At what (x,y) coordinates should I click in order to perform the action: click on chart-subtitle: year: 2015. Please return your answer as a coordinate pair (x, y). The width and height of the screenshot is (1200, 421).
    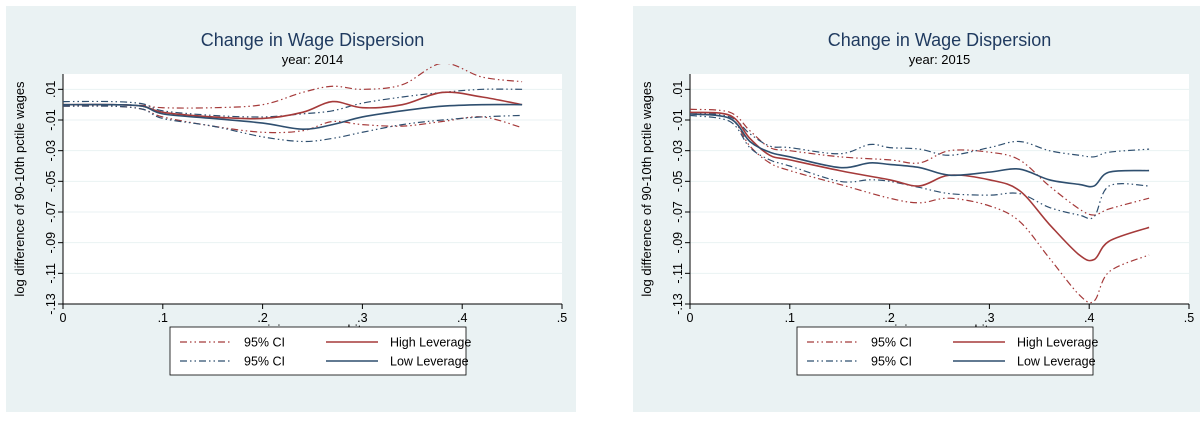
    Looking at the image, I should click on (939, 59).